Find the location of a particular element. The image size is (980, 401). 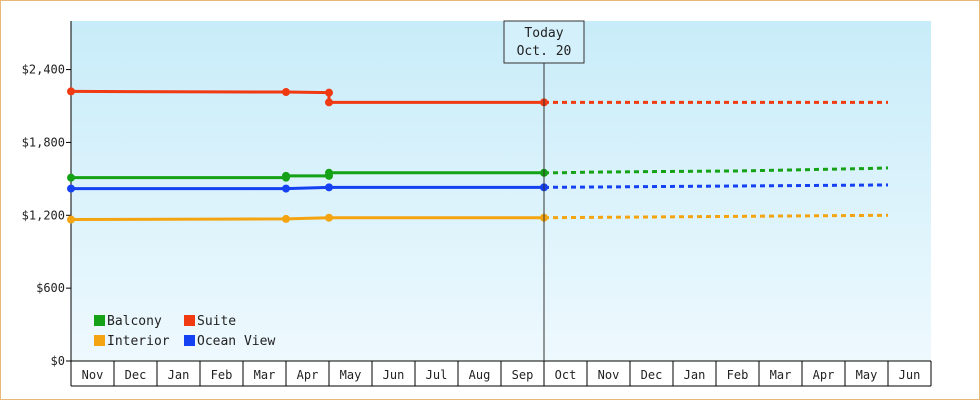

x-tick-label: Jul is located at coordinates (437, 375).